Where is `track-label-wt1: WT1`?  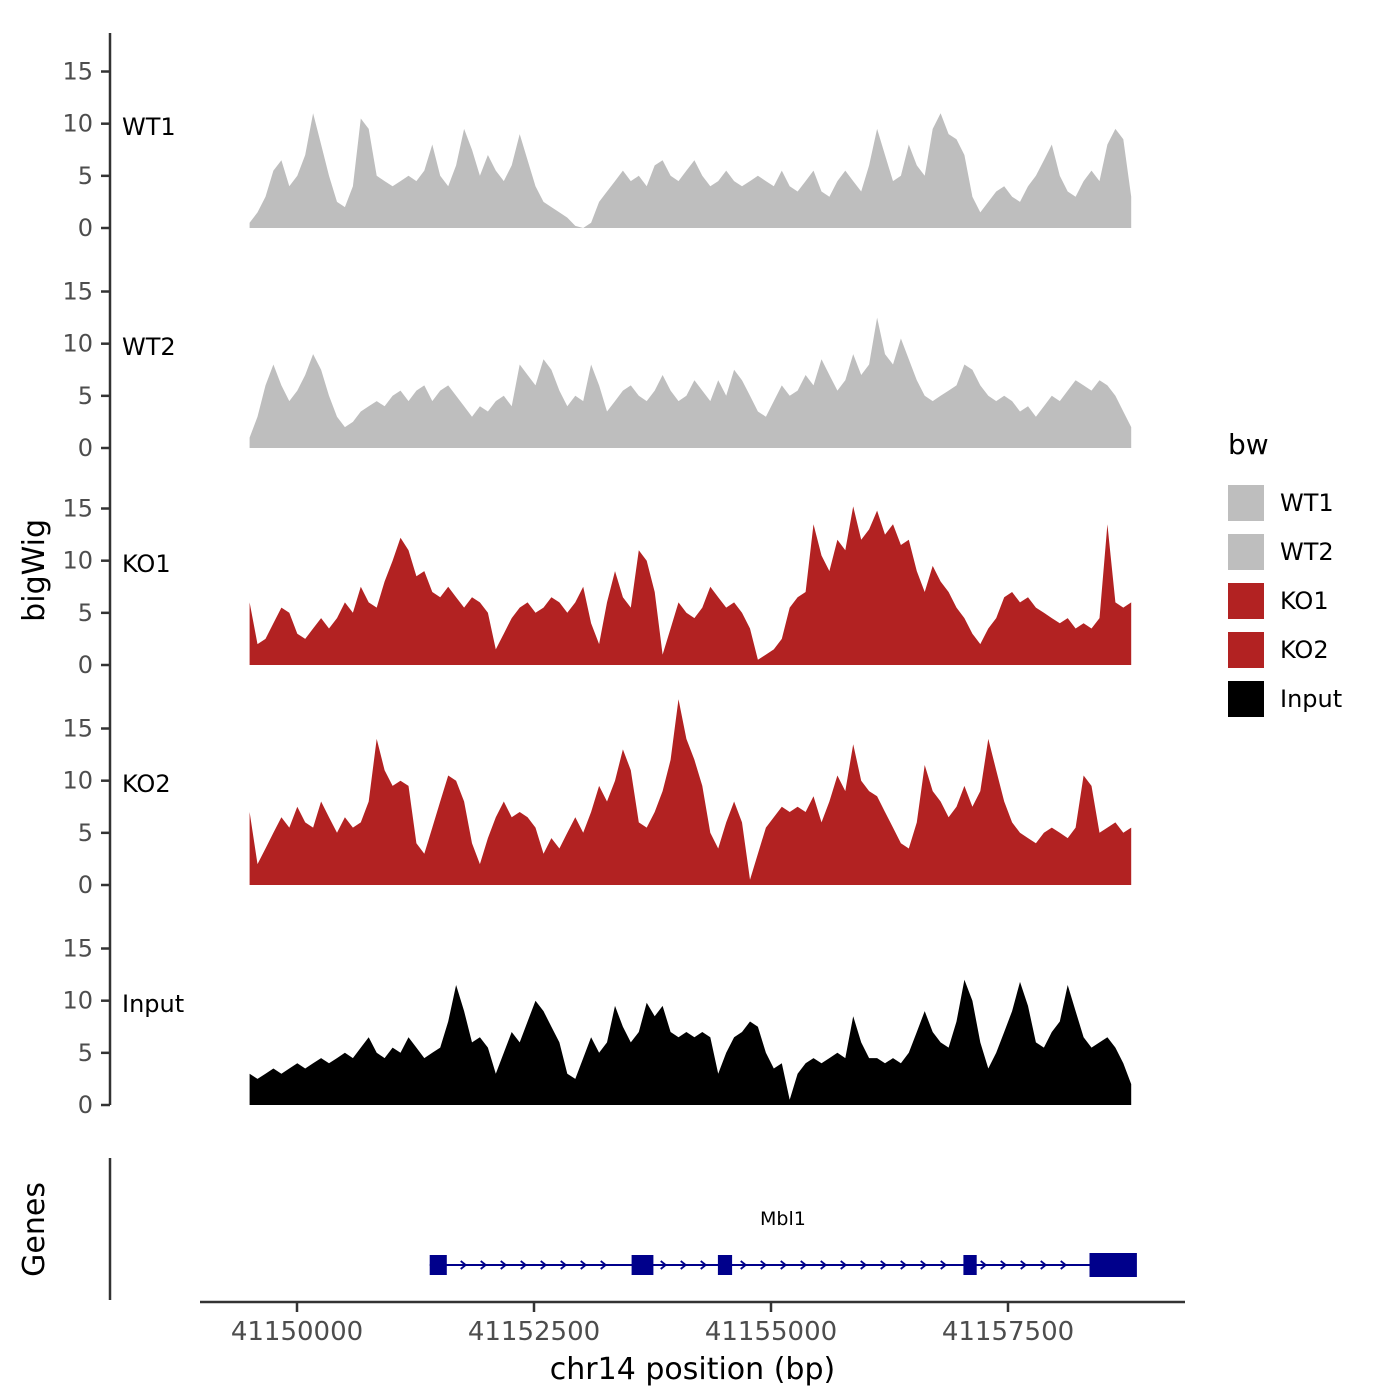
track-label-wt1: WT1 is located at coordinates (149, 127).